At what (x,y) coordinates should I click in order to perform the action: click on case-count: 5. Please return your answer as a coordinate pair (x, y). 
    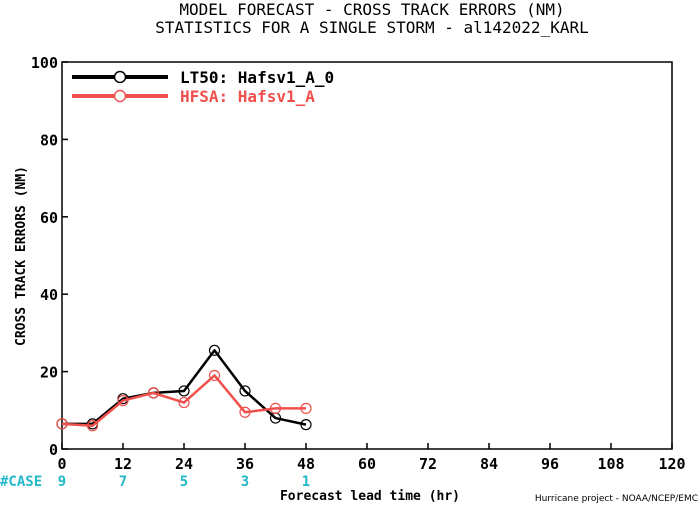
    Looking at the image, I should click on (184, 482).